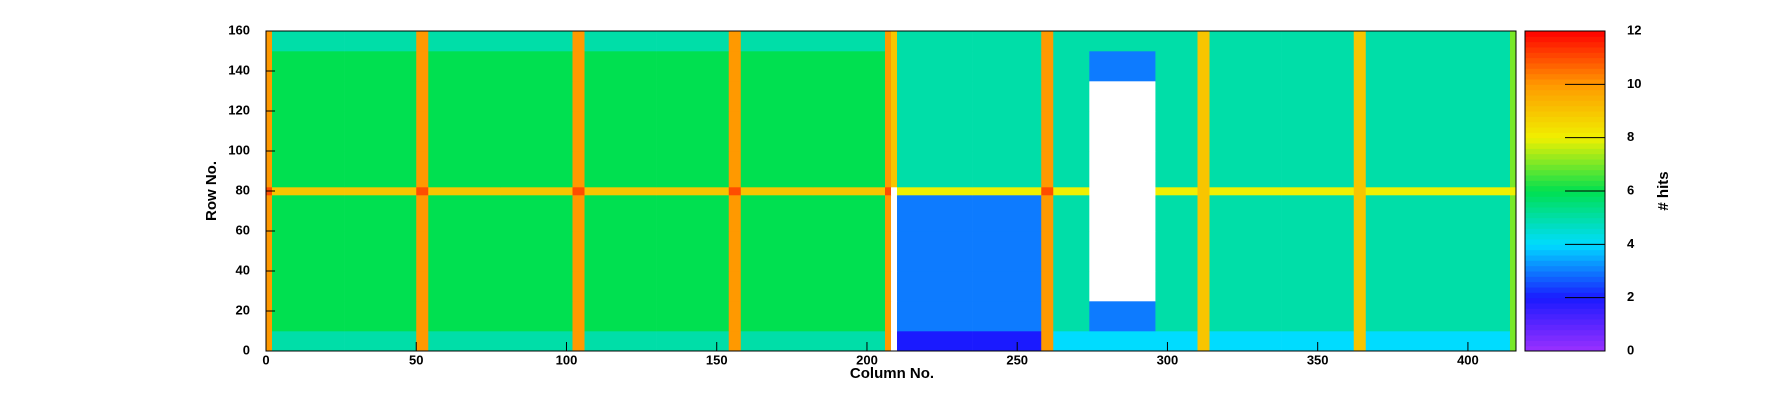 The height and width of the screenshot is (412, 1784). I want to click on y-tick-label: 0, so click(246, 349).